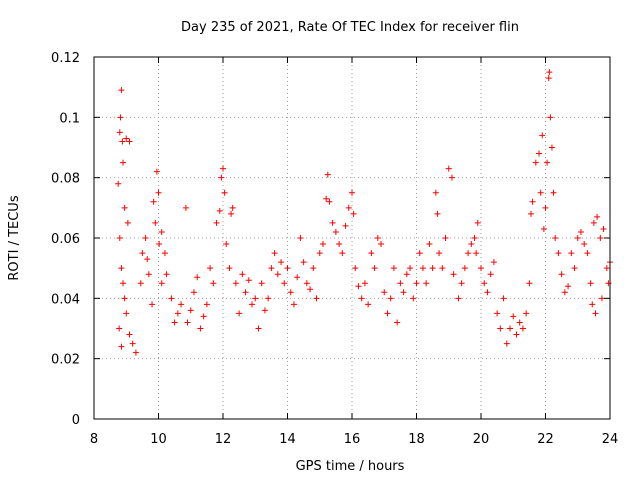 Image resolution: width=640 pixels, height=480 pixels. Describe the element at coordinates (158, 439) in the screenshot. I see `x-tick-label: 10` at that location.